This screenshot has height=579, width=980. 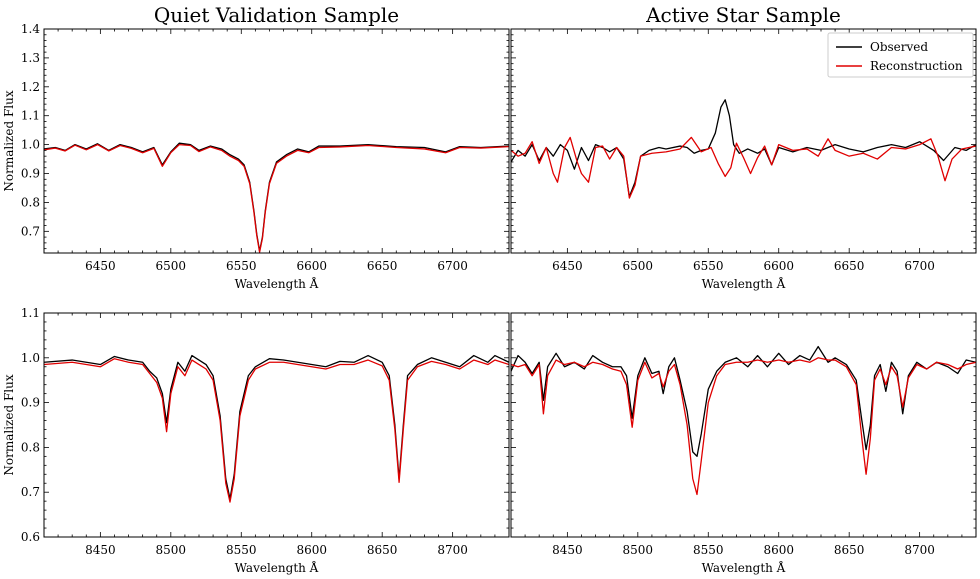 What do you see at coordinates (743, 15) in the screenshot?
I see `panel-title: Active Star Sample` at bounding box center [743, 15].